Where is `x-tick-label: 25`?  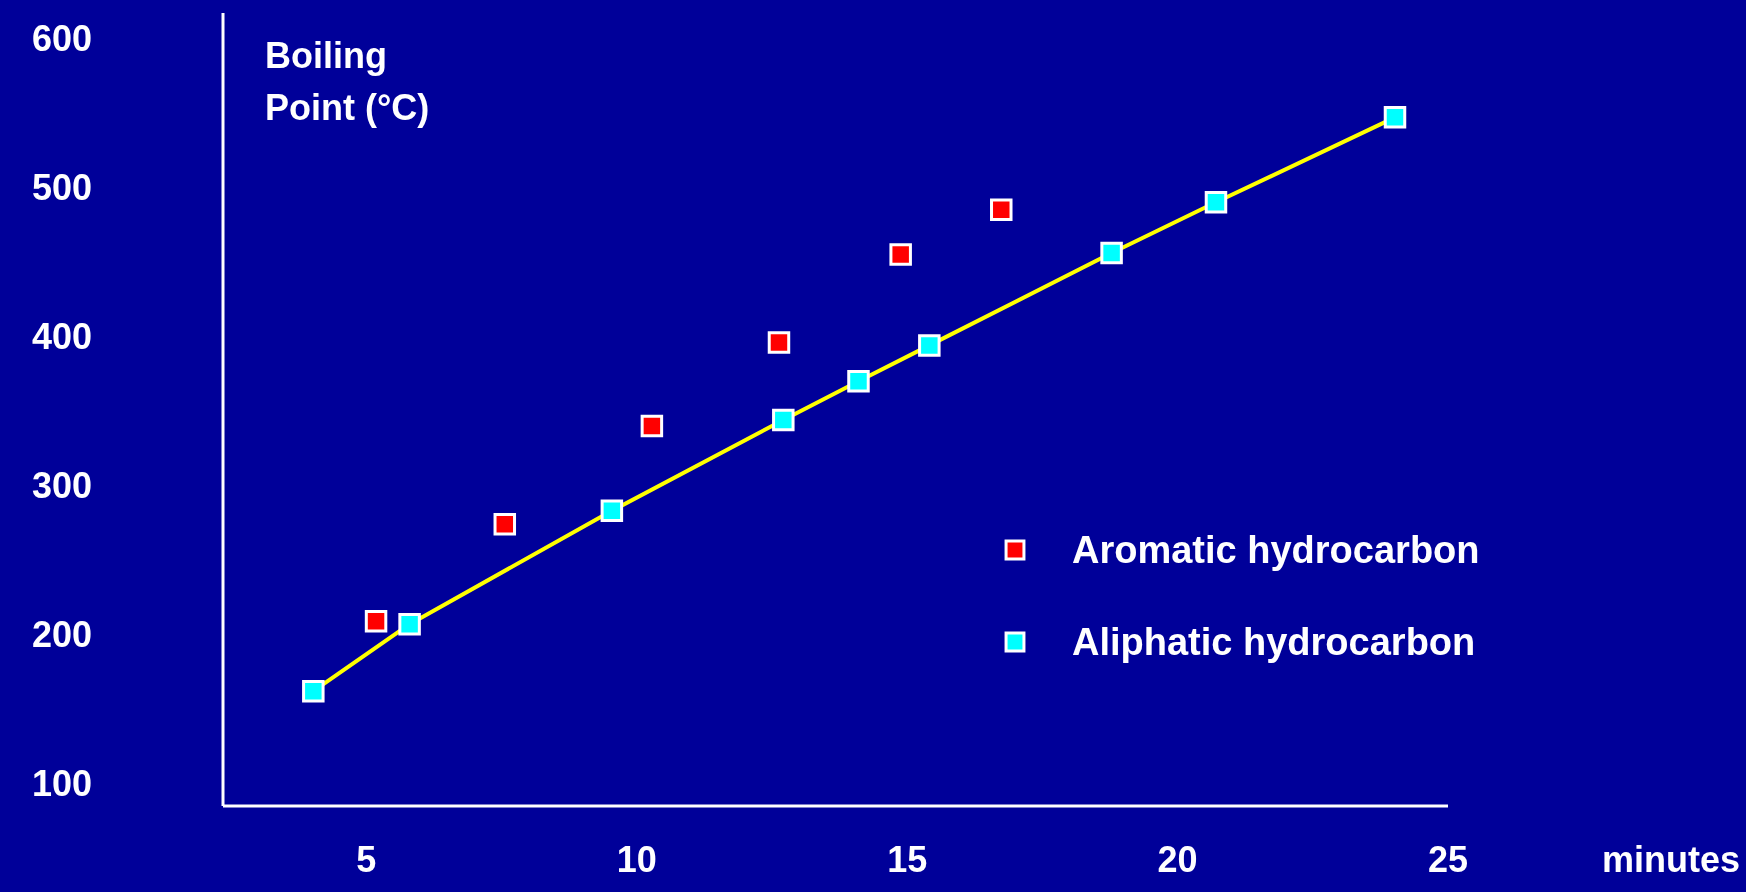 x-tick-label: 25 is located at coordinates (1448, 859).